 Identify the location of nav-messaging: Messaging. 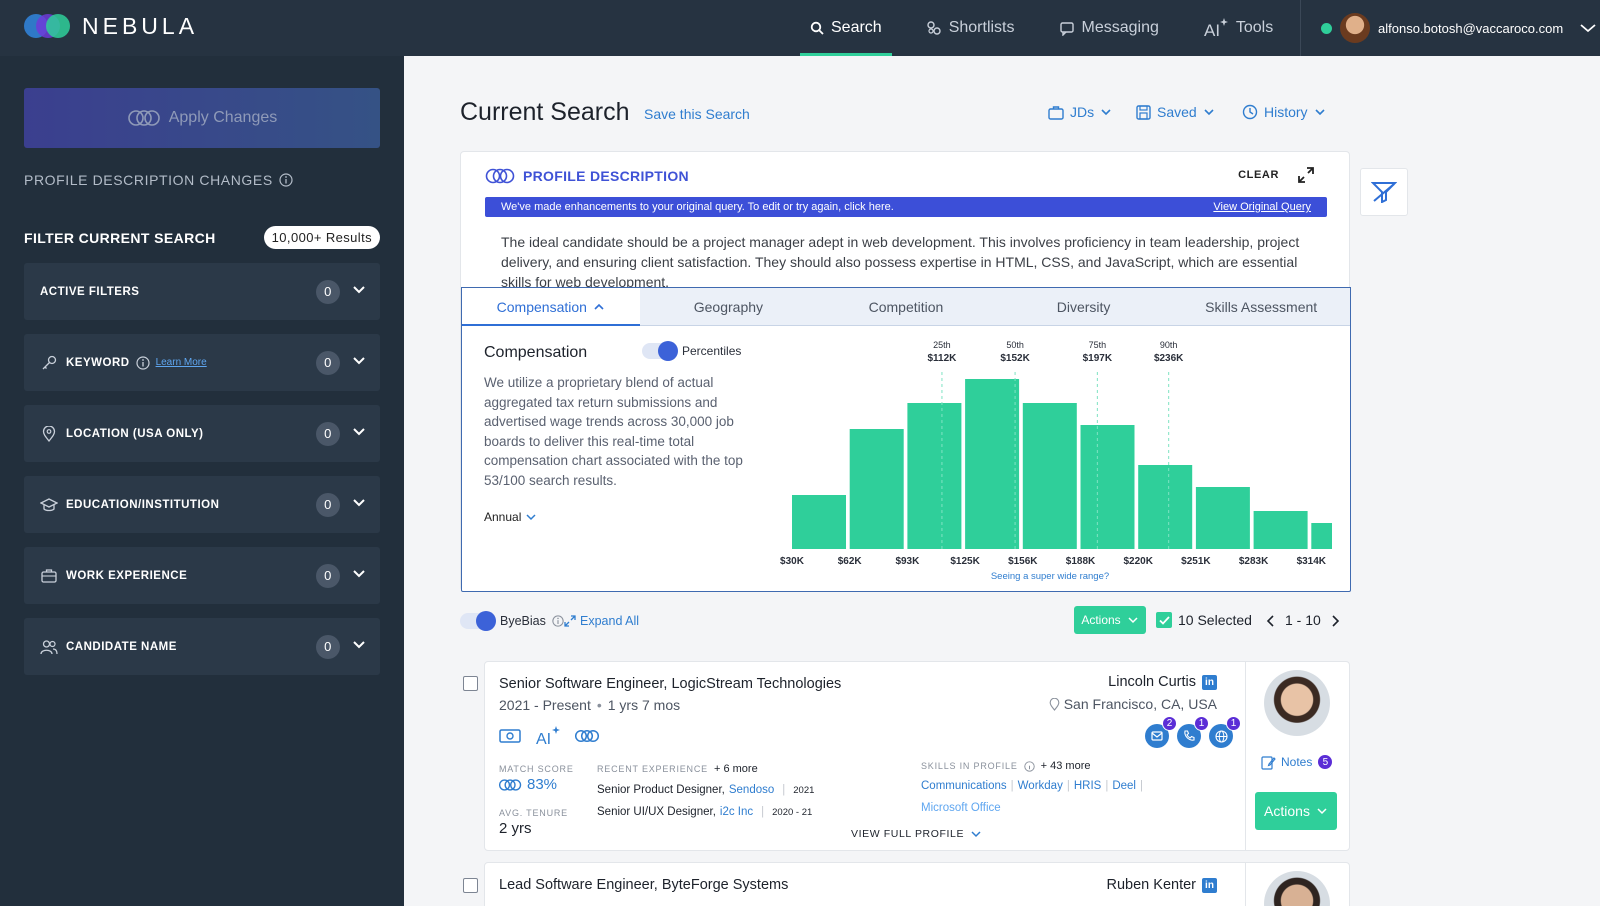
(1109, 28).